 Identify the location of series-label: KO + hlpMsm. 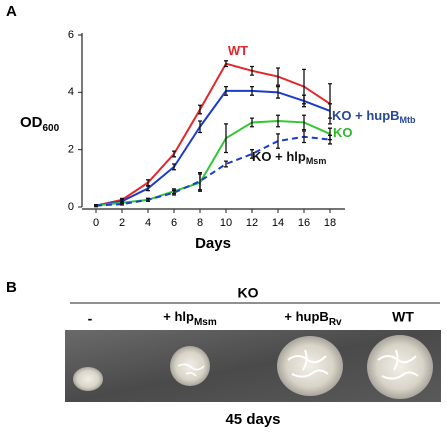
(289, 157).